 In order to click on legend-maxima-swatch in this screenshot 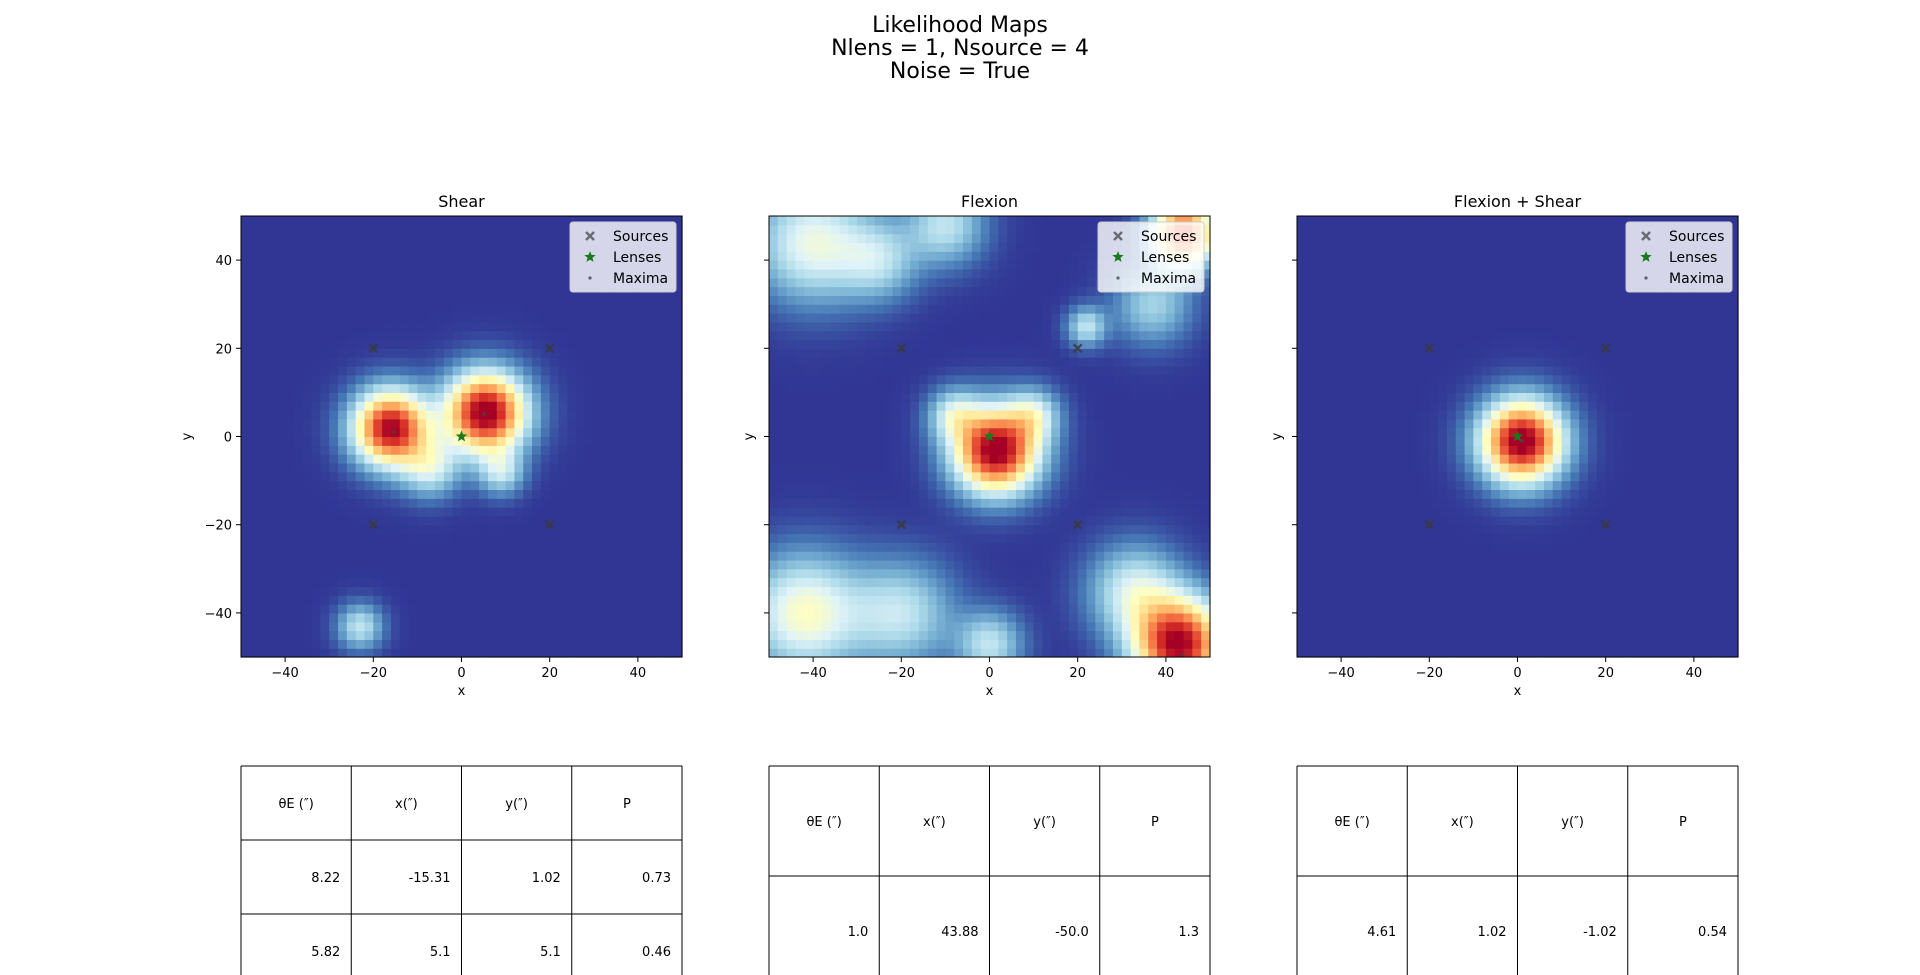, I will do `click(590, 278)`.